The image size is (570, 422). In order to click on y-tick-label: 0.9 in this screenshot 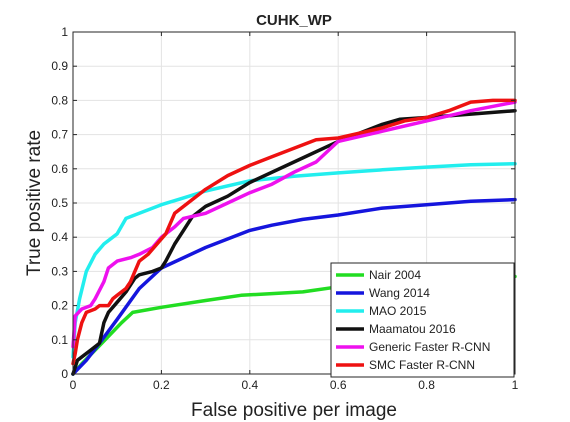, I will do `click(59, 66)`.